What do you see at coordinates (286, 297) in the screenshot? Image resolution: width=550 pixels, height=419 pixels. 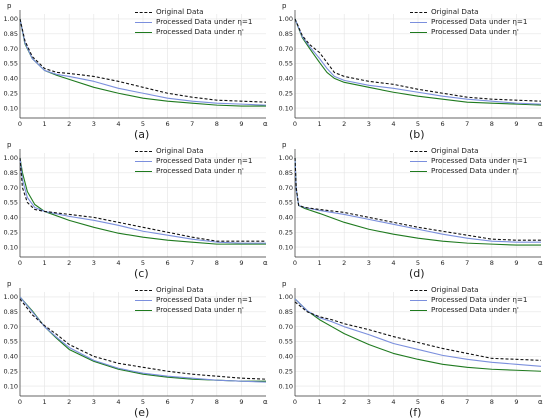 I see `y-tick-label: 1.00` at bounding box center [286, 297].